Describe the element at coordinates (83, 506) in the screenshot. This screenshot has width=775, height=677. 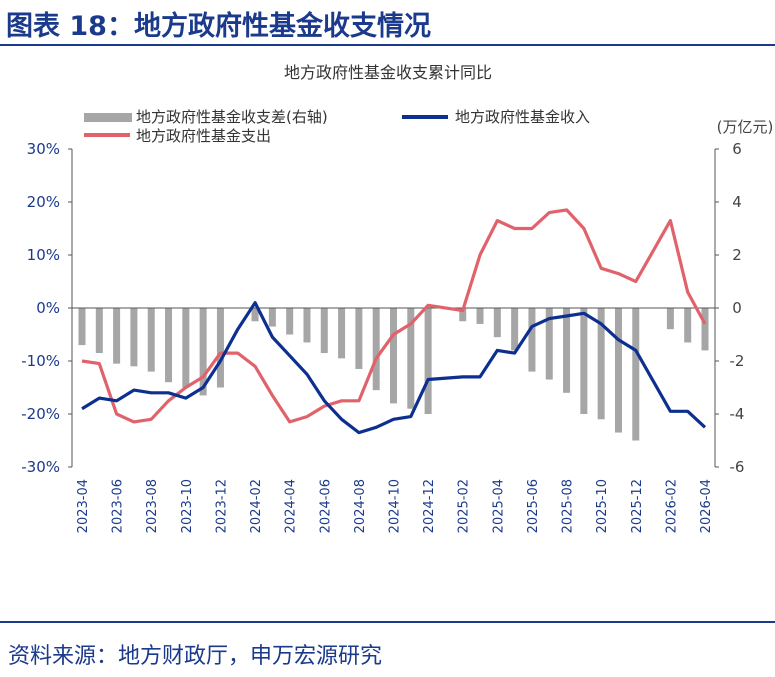
I see `x-tick-label: 2023-04` at that location.